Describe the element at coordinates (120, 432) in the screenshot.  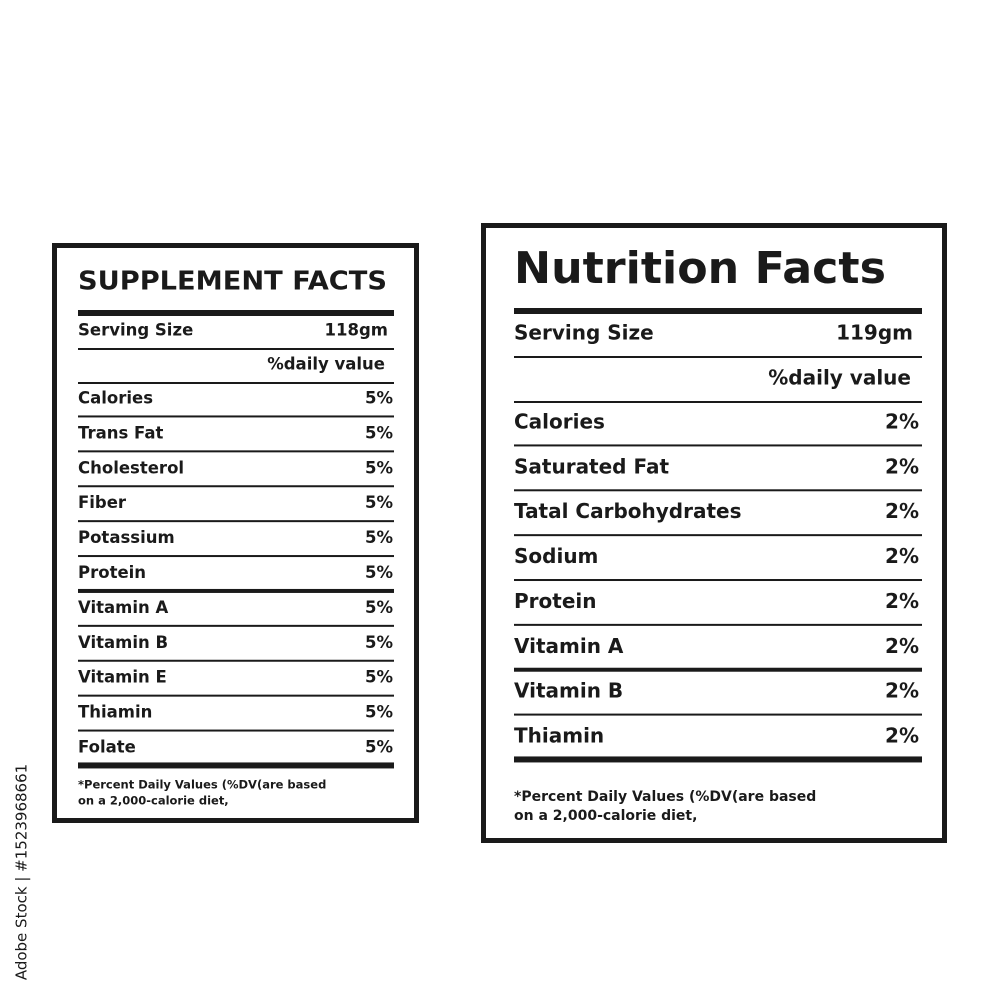
I see `row-label: Trans Fat` at that location.